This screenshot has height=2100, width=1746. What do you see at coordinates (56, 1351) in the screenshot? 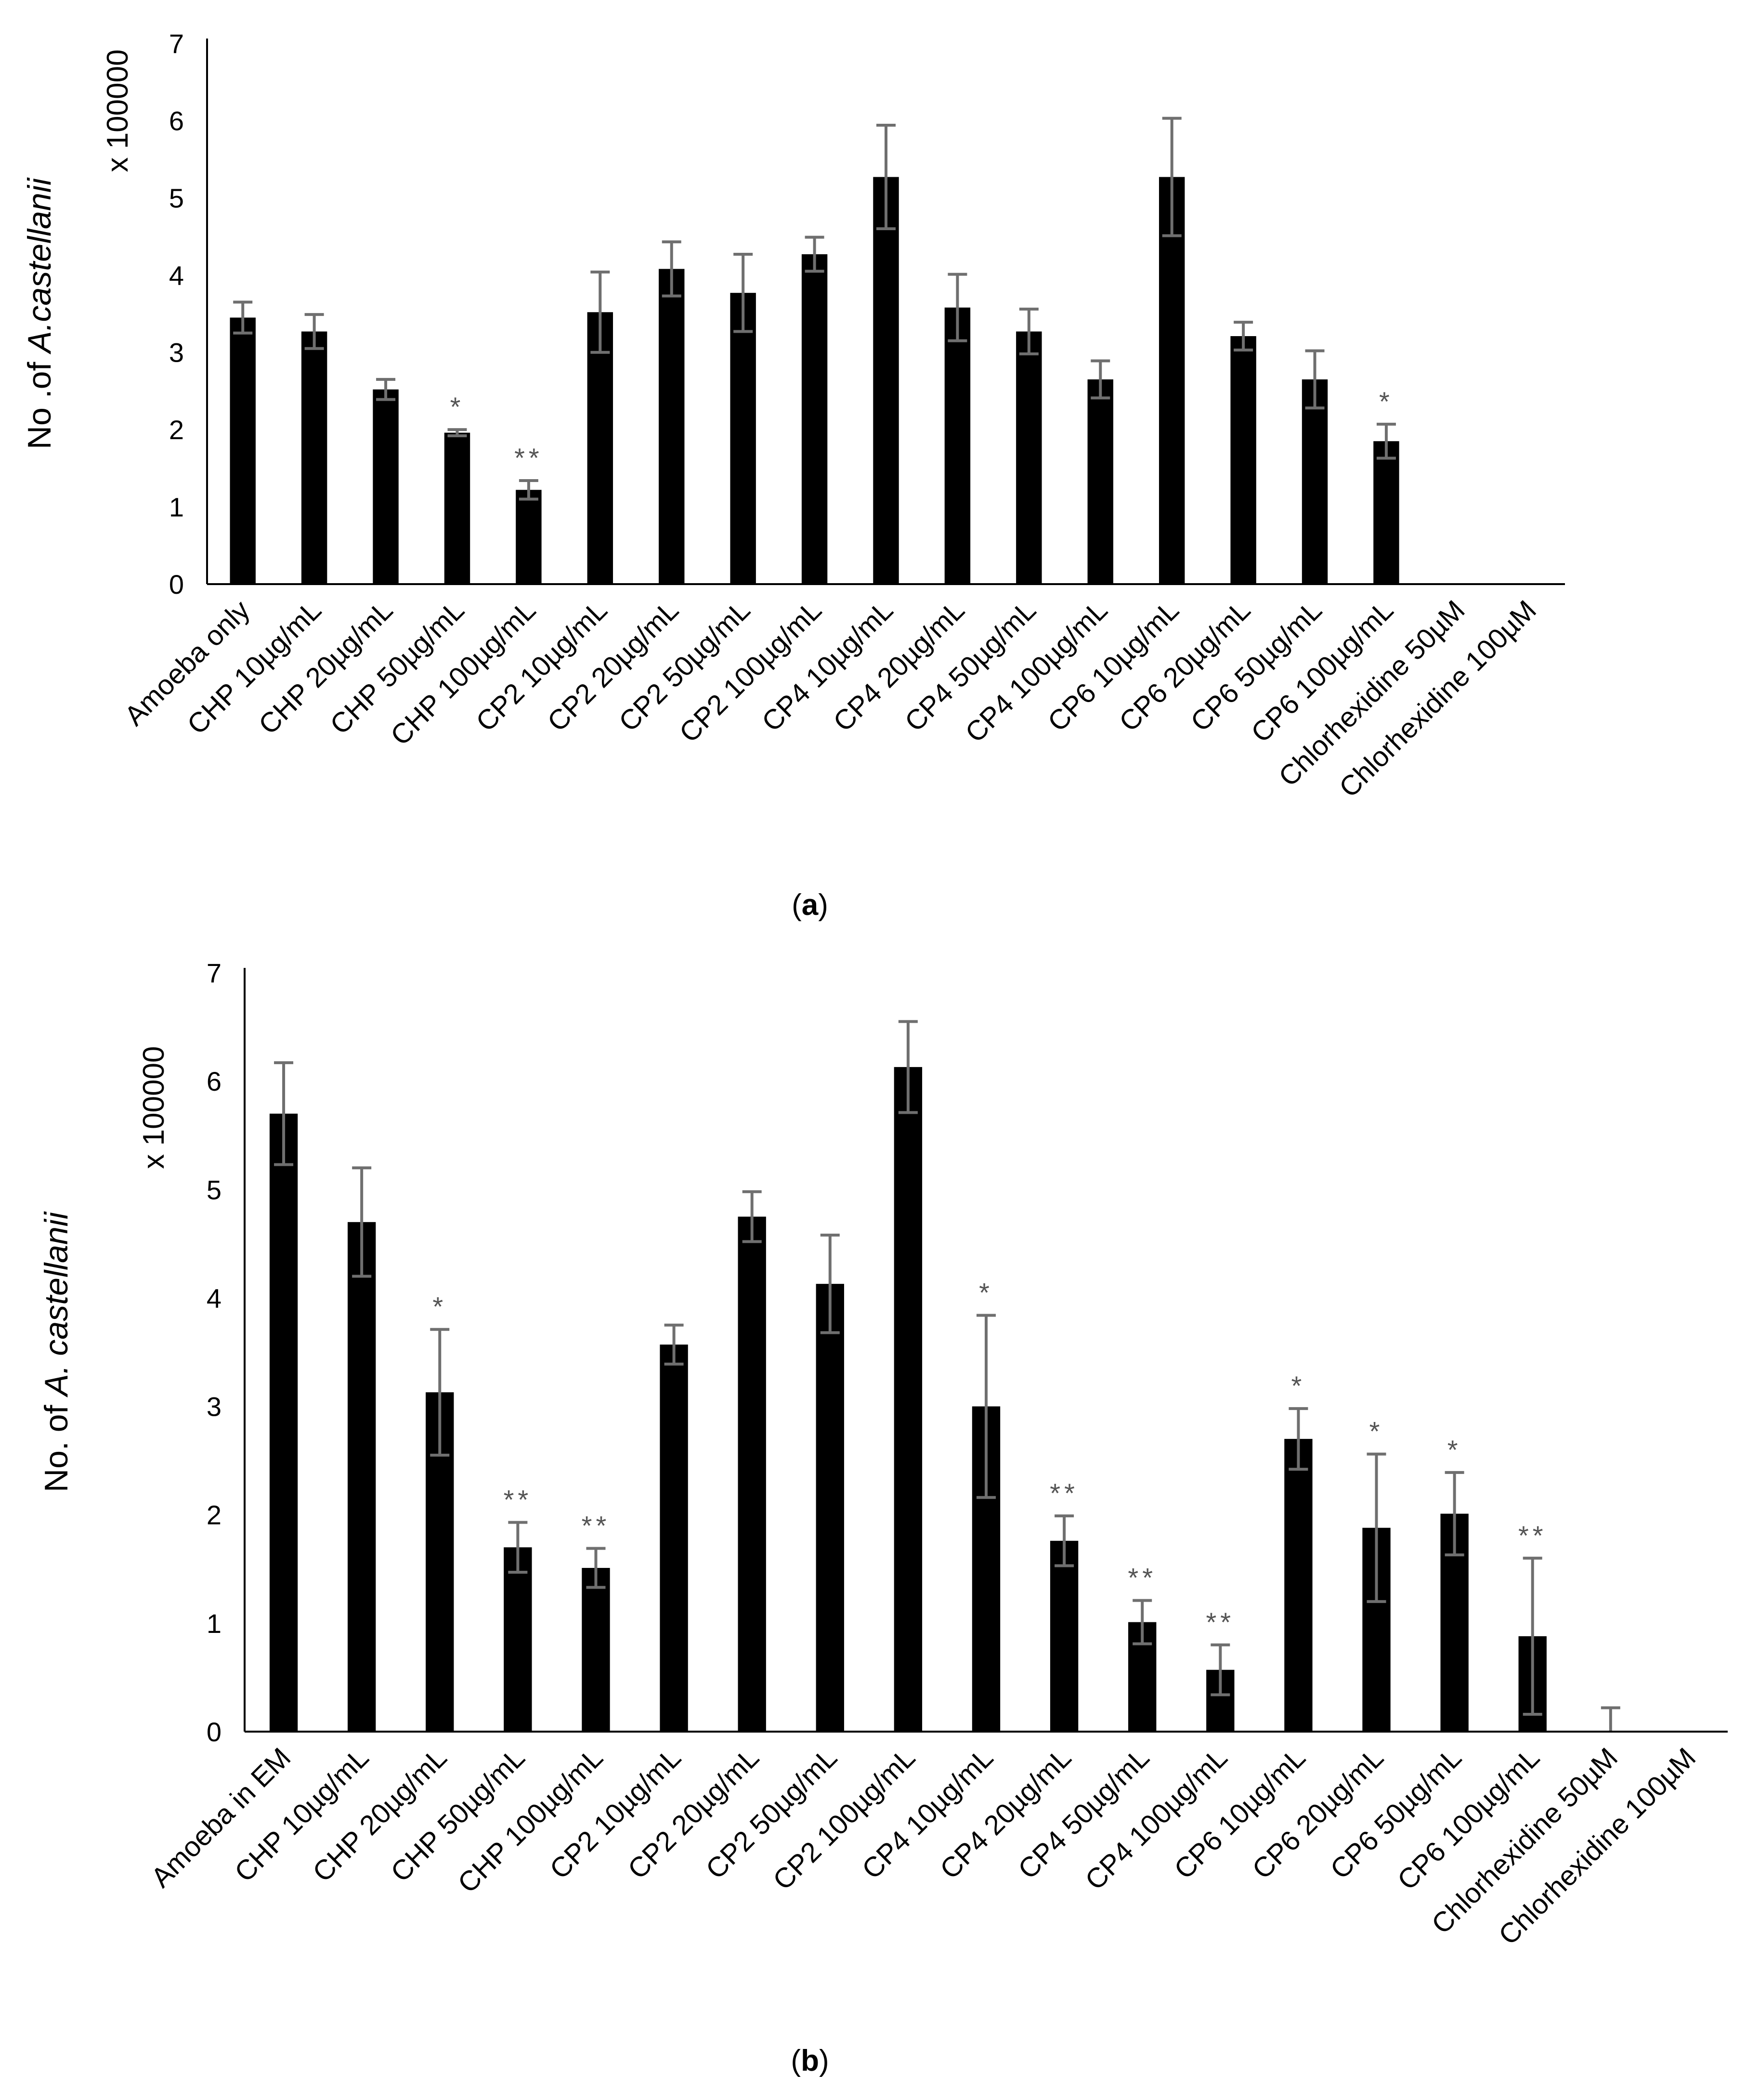
I see `y-axis-label: No. of A. castellanii` at bounding box center [56, 1351].